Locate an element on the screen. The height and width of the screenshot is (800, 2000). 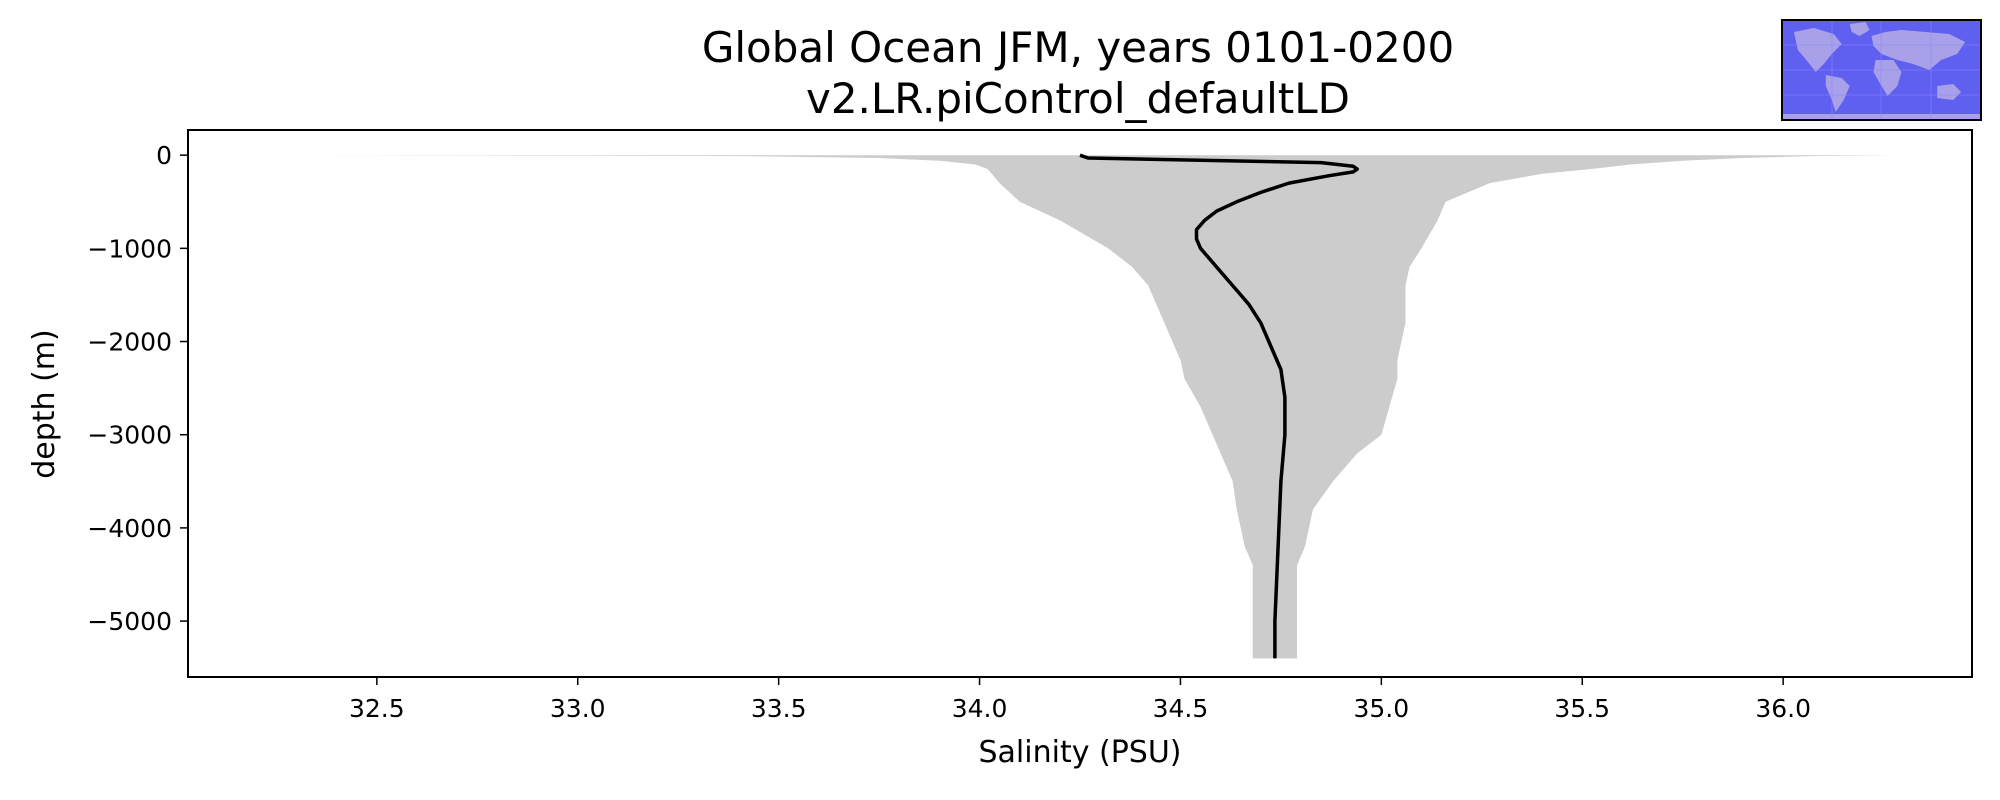
chart-title-line-1: Global Ocean JFM, years 0101-0200 is located at coordinates (1078, 47).